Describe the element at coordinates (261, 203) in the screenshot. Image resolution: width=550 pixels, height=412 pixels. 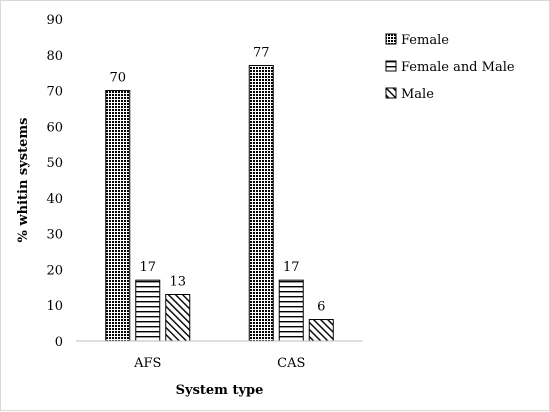
I see `bar-cas-female` at that location.